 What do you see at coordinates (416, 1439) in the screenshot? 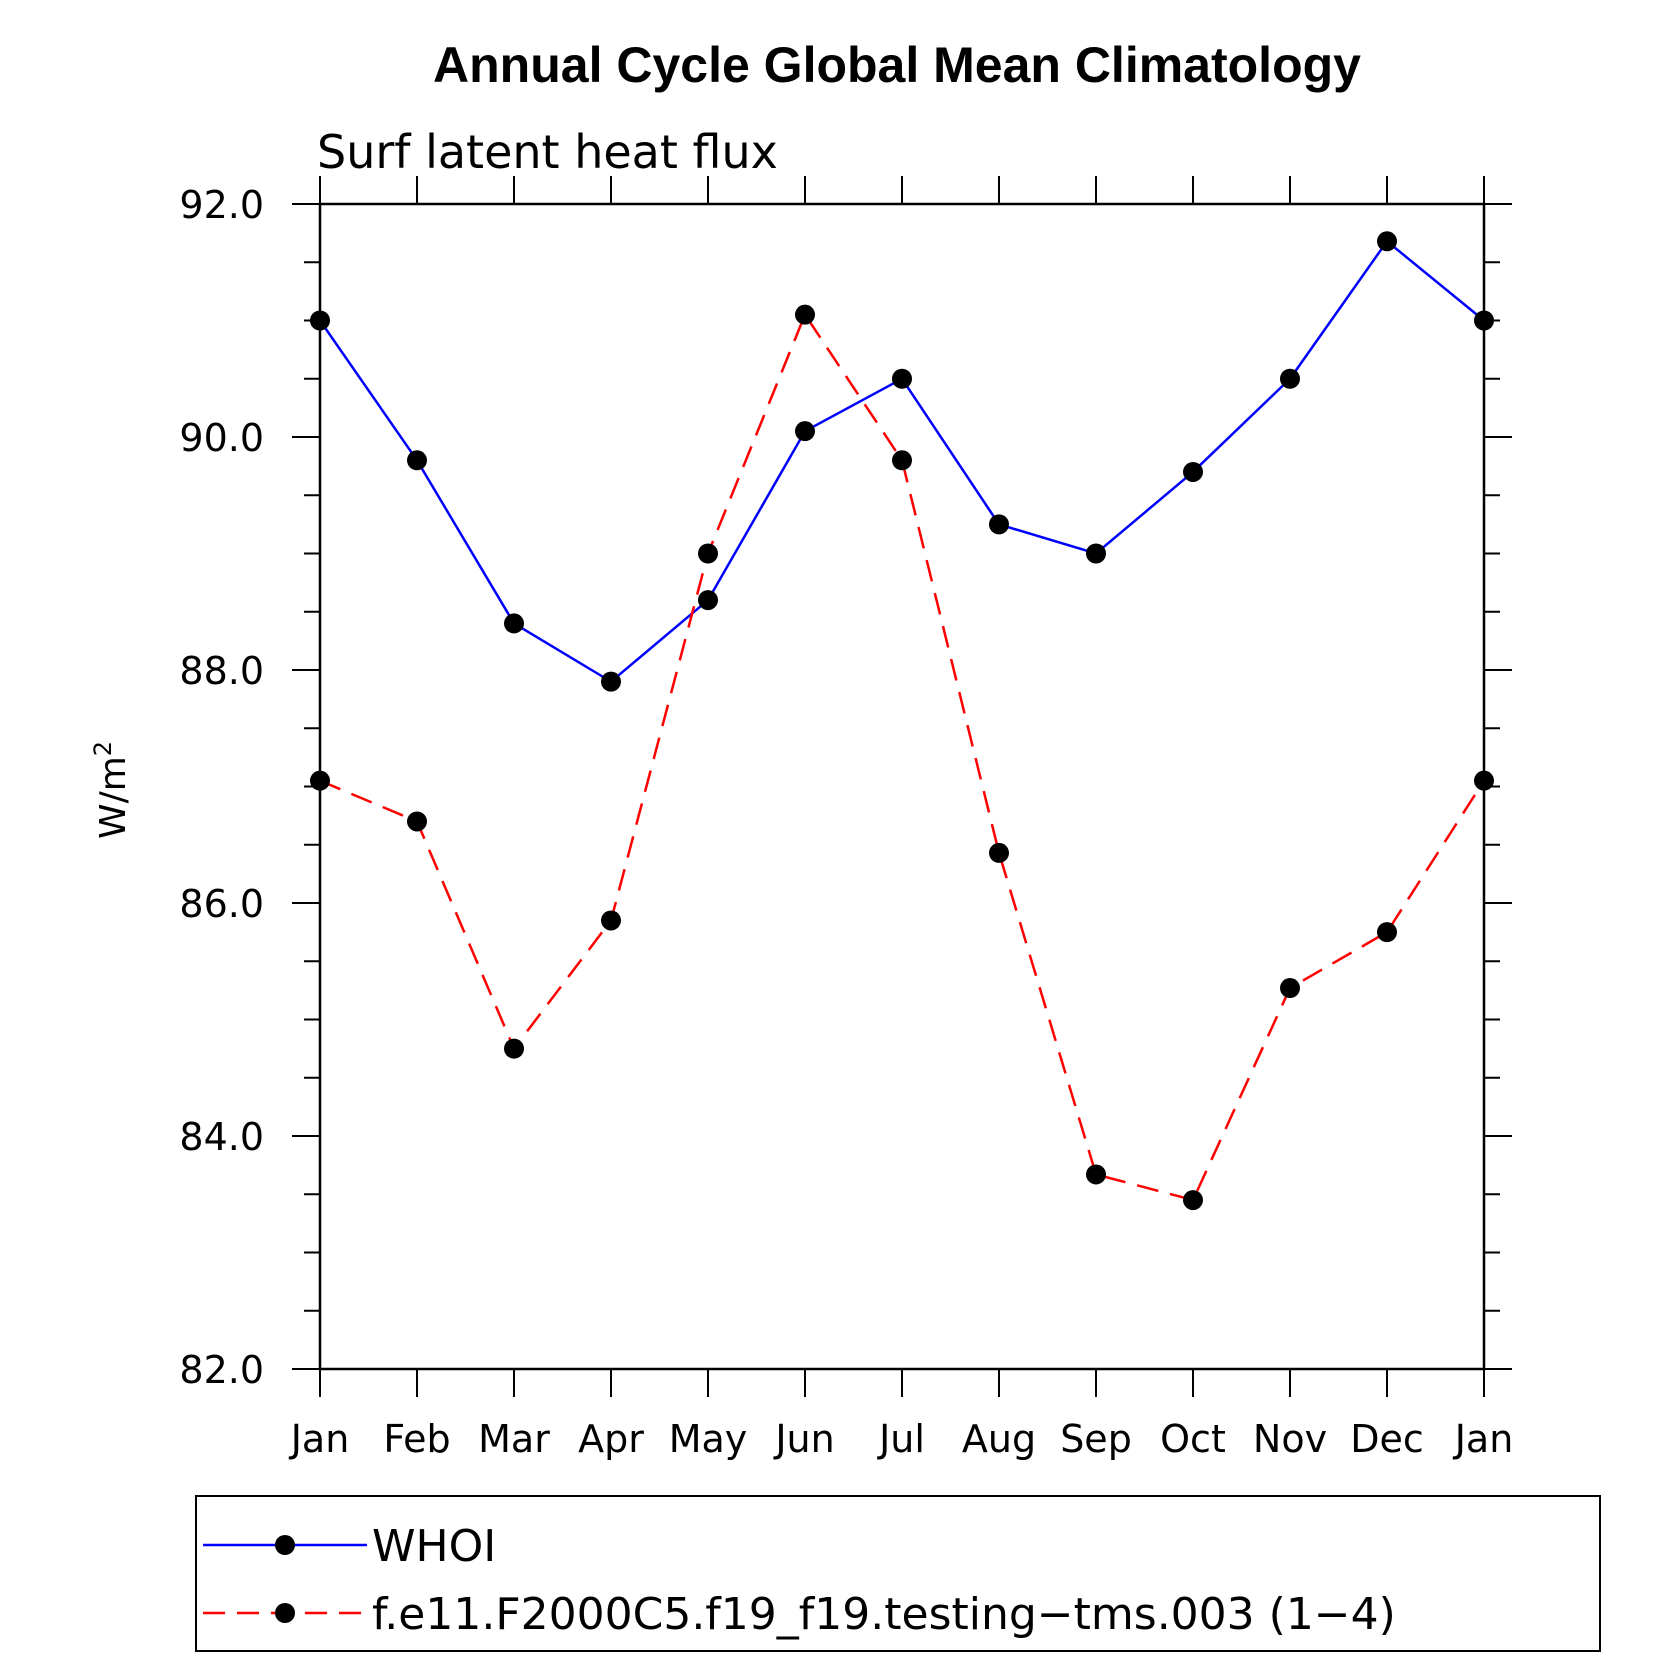
I see `x-tick-label: Feb` at bounding box center [416, 1439].